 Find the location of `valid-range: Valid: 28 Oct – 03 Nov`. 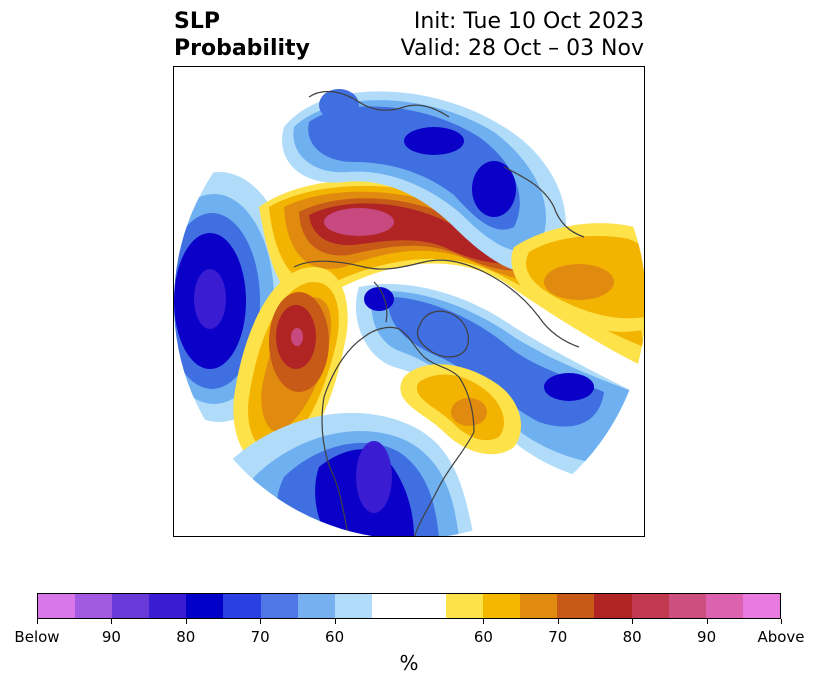

valid-range: Valid: 28 Oct – 03 Nov is located at coordinates (522, 48).